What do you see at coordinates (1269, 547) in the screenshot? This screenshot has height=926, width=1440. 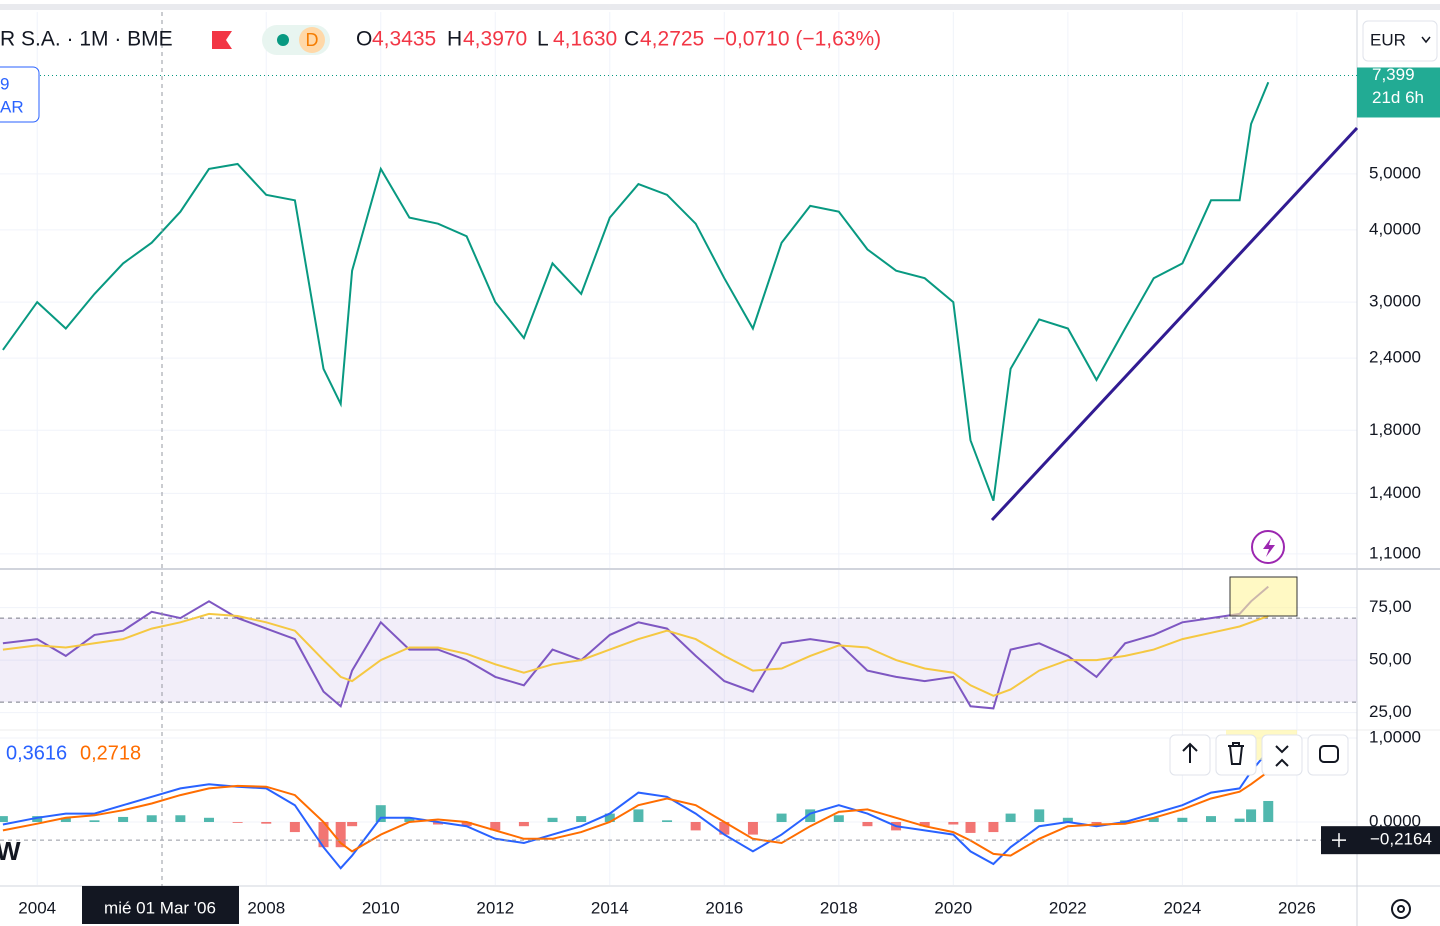 I see `alert-bolt` at bounding box center [1269, 547].